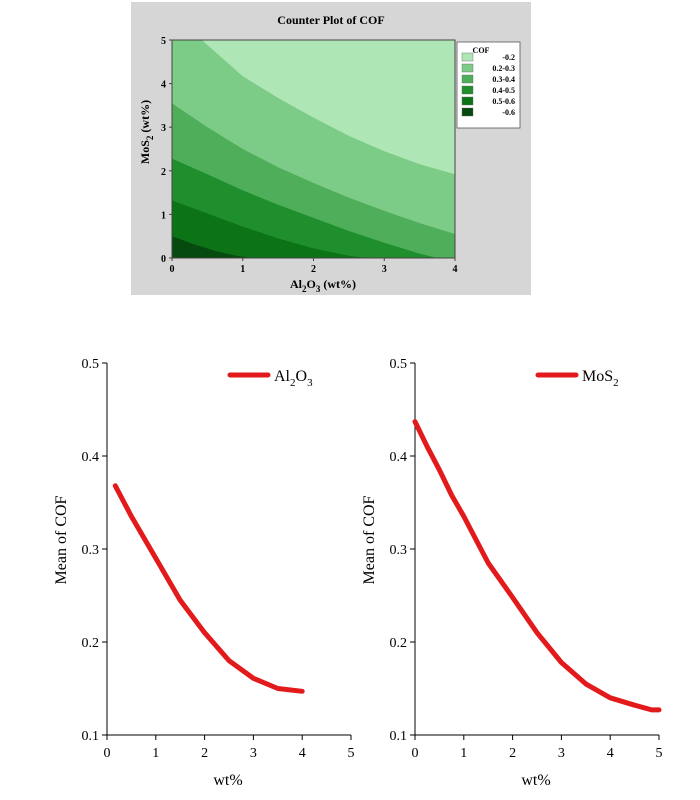 Image resolution: width=700 pixels, height=800 pixels. What do you see at coordinates (91, 550) in the screenshot?
I see `al2o3-y-tick-label: 0.3` at bounding box center [91, 550].